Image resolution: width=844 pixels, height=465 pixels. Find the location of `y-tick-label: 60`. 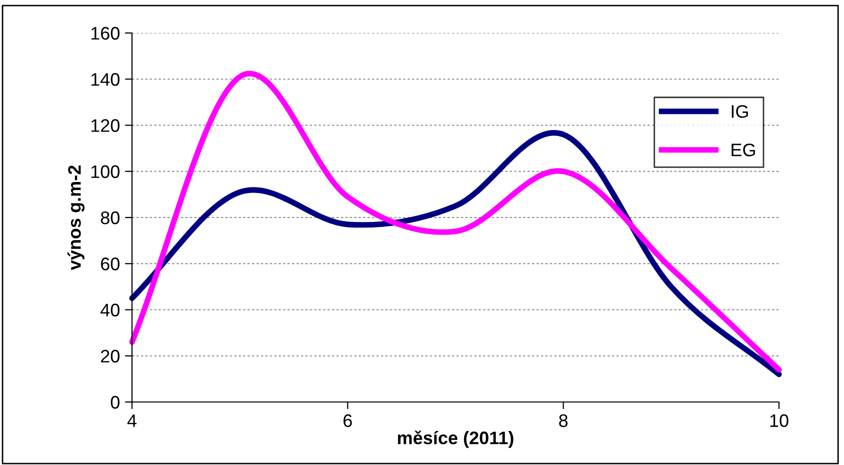

y-tick-label: 60 is located at coordinates (110, 264).